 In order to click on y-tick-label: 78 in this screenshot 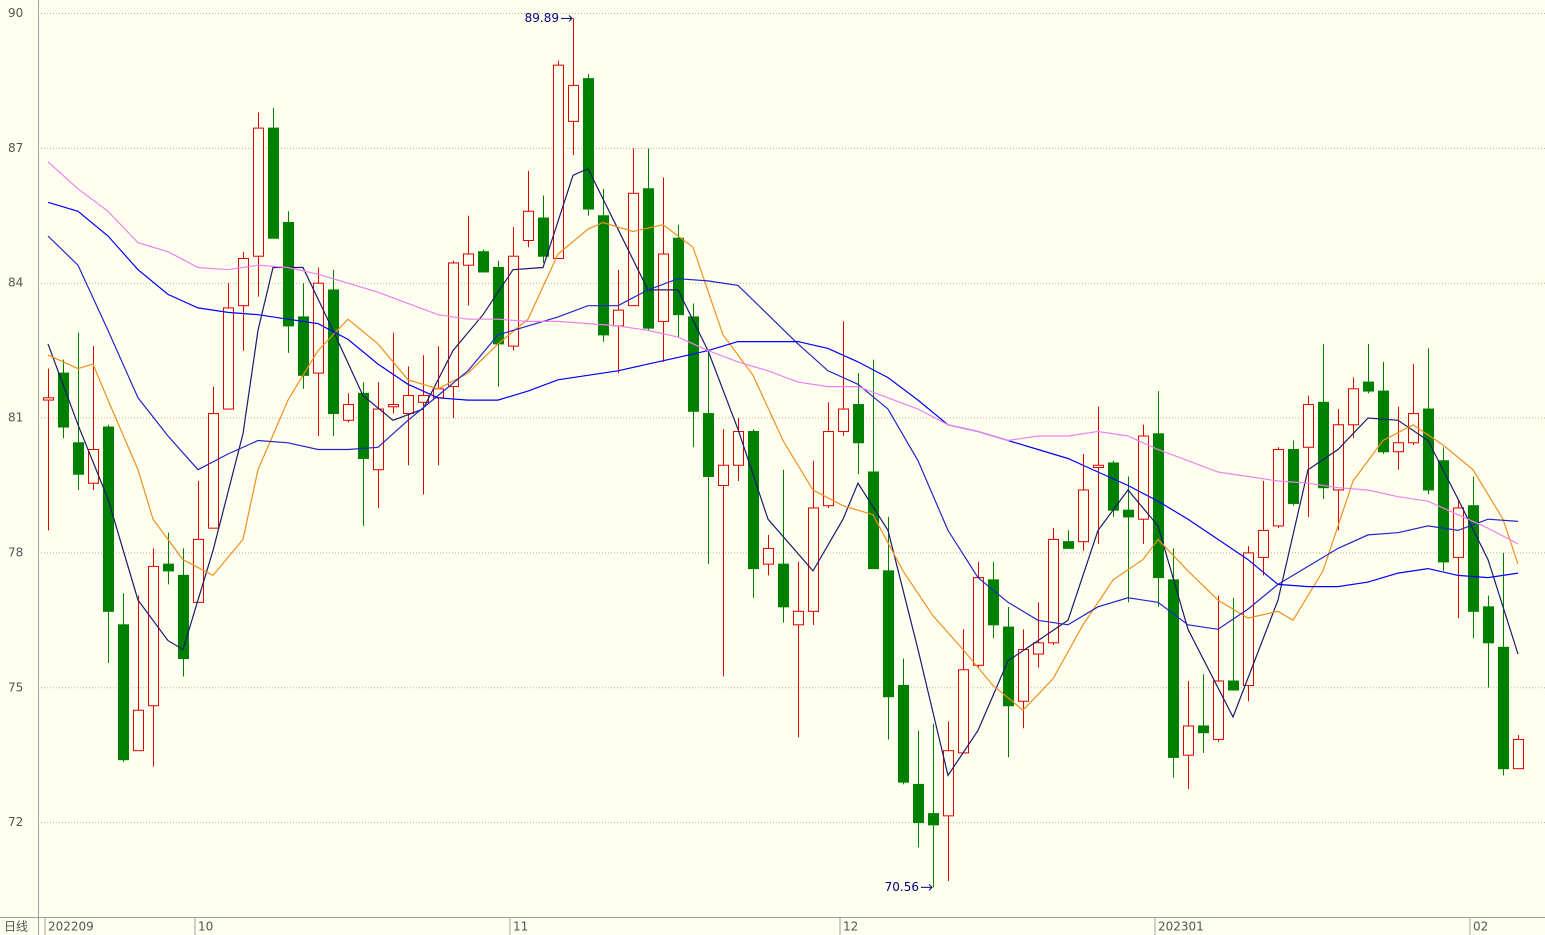, I will do `click(15, 552)`.